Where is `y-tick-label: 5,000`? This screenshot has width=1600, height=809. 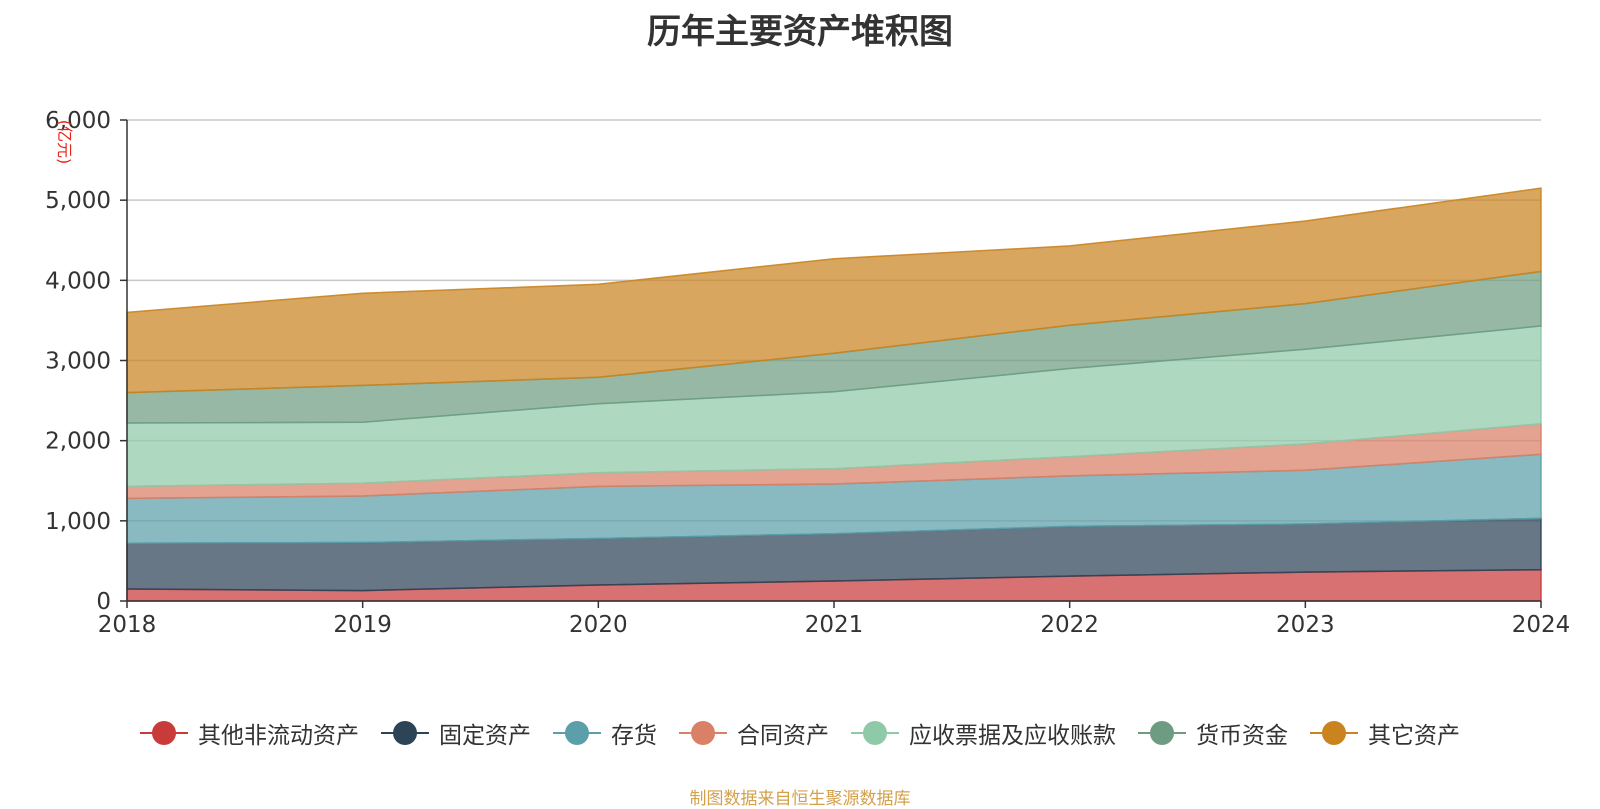
y-tick-label: 5,000 is located at coordinates (78, 201).